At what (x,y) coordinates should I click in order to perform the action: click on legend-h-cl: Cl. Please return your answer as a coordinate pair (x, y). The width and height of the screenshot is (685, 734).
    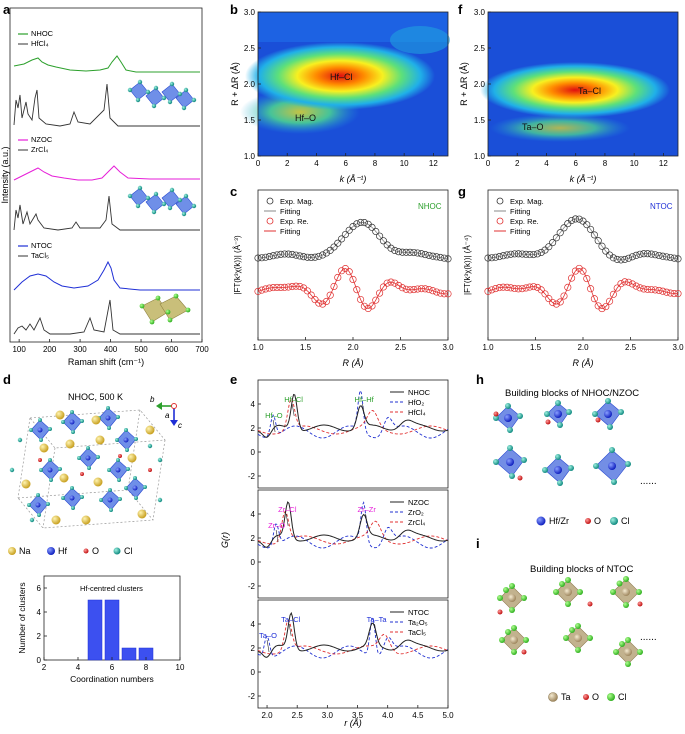
    Looking at the image, I should click on (625, 521).